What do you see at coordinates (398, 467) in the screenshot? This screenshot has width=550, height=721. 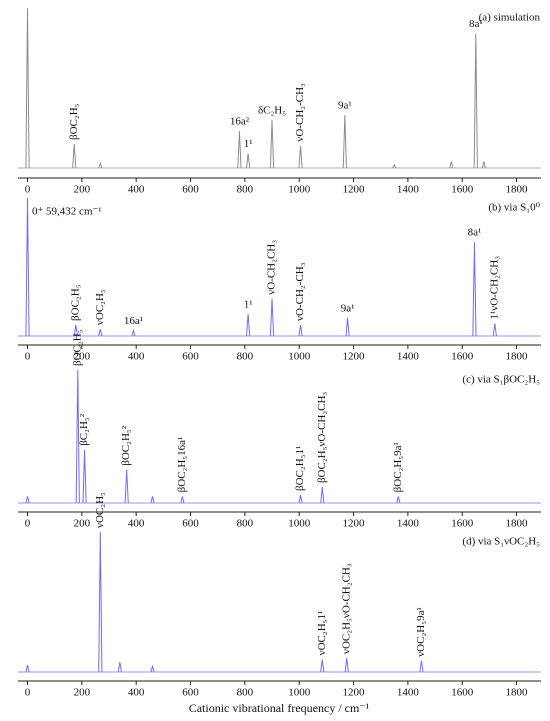 I see `peak-label: βOC₂H₅9a¹` at bounding box center [398, 467].